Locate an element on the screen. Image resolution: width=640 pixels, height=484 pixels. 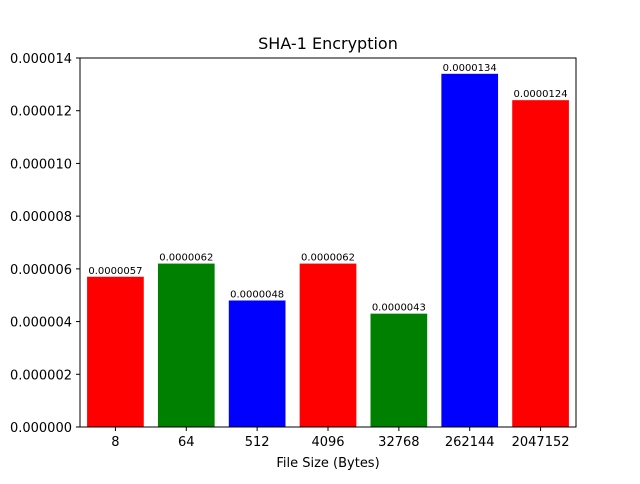
bar-value-label-512: 0.0000048 is located at coordinates (257, 294).